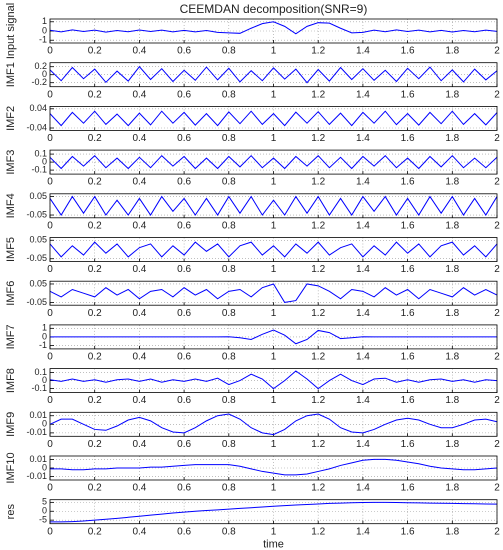 The image size is (503, 550). I want to click on x-axis-label: time, so click(273, 544).